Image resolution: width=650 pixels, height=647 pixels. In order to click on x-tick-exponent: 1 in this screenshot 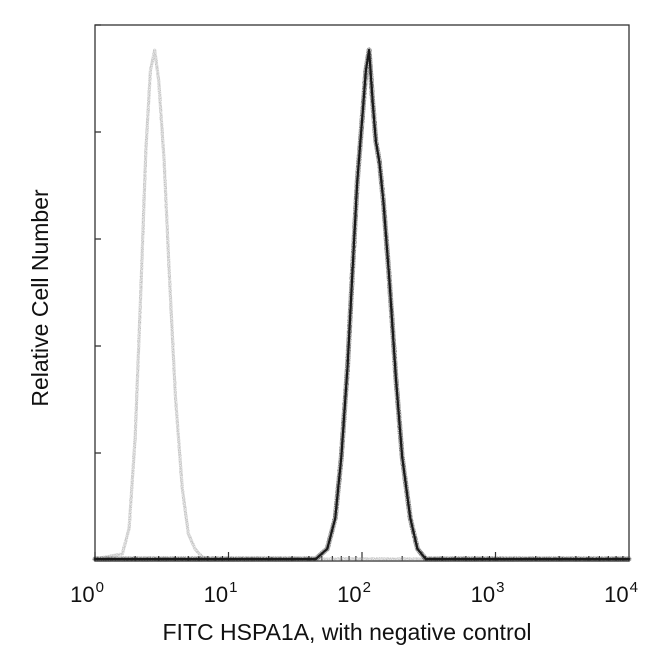, I will do `click(233, 587)`.